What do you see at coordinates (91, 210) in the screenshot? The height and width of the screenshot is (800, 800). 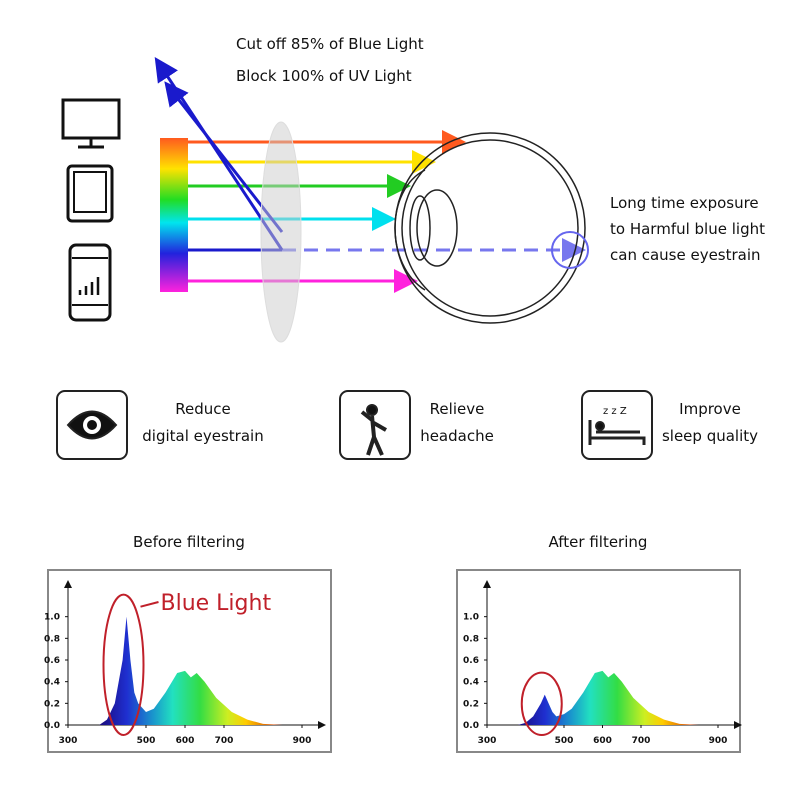 I see `devices` at bounding box center [91, 210].